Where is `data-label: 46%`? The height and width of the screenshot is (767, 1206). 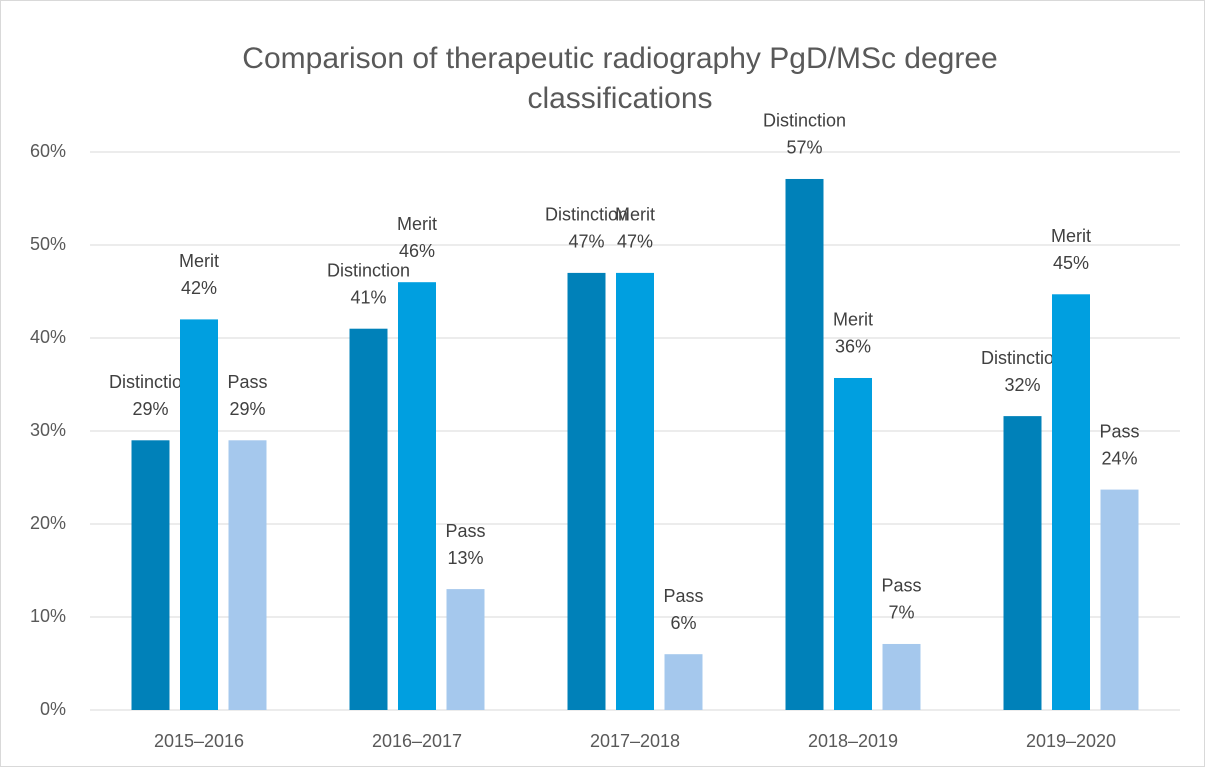
data-label: 46% is located at coordinates (417, 251).